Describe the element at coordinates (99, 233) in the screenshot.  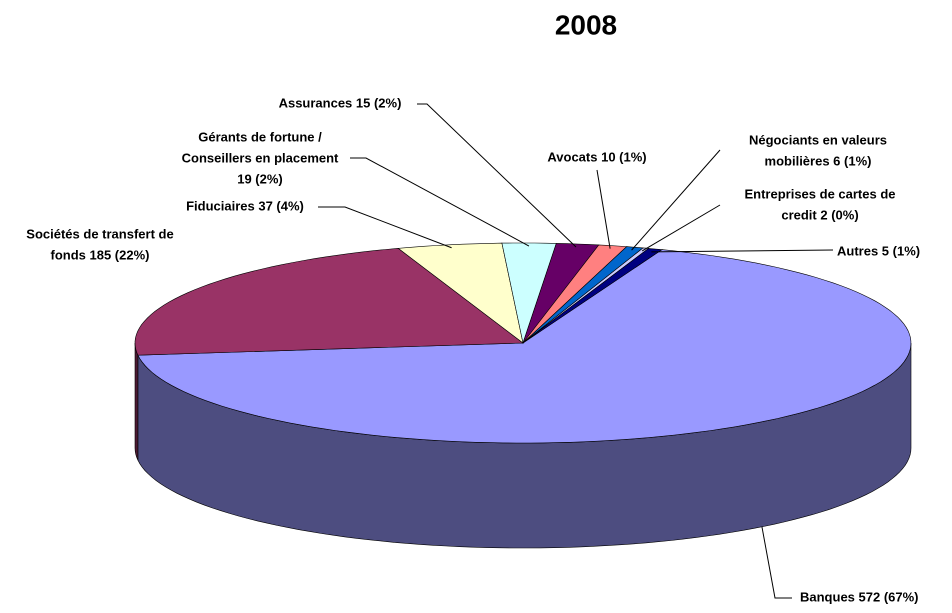
I see `data-label: Sociétés de transfert de` at that location.